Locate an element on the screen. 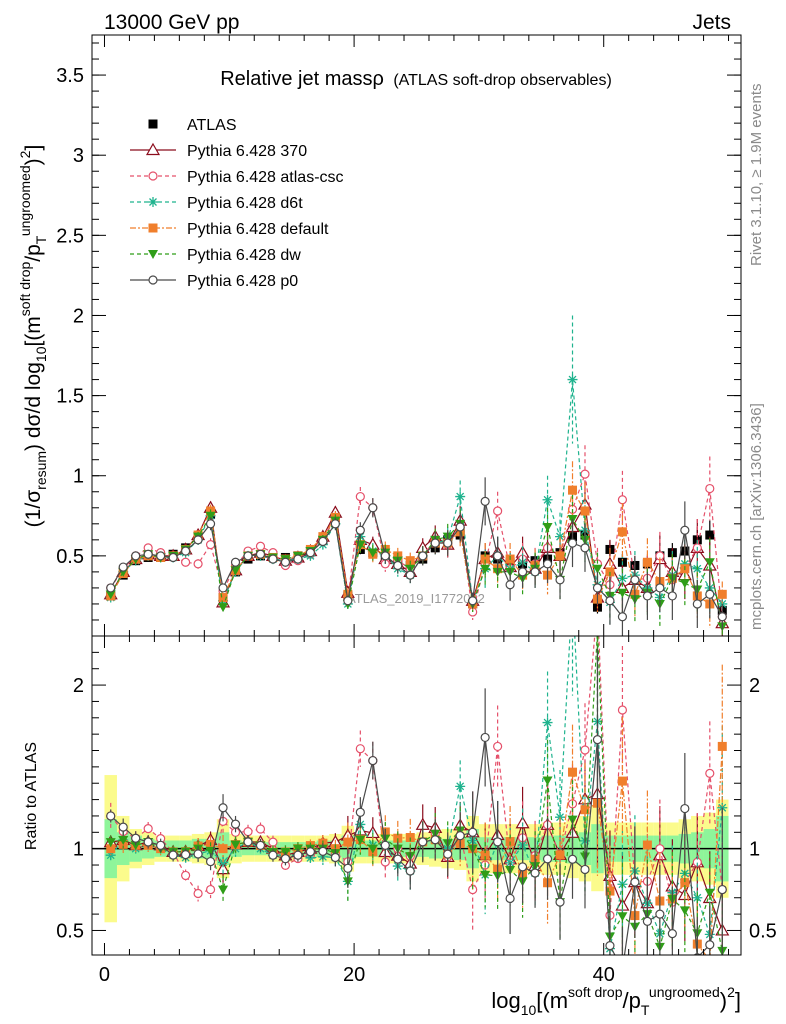 The height and width of the screenshot is (1024, 786). mcplots-site-label: mcplots.cern.ch [arXiv:1306.3436] is located at coordinates (756, 516).